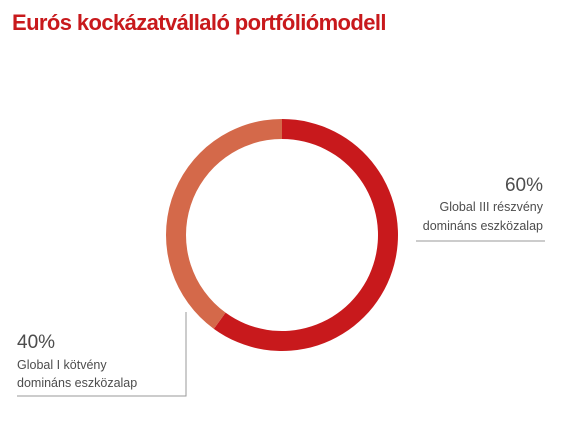 This screenshot has height=425, width=563. I want to click on annotation-left: 40% Global I kötvény domináns eszközalap, so click(102, 354).